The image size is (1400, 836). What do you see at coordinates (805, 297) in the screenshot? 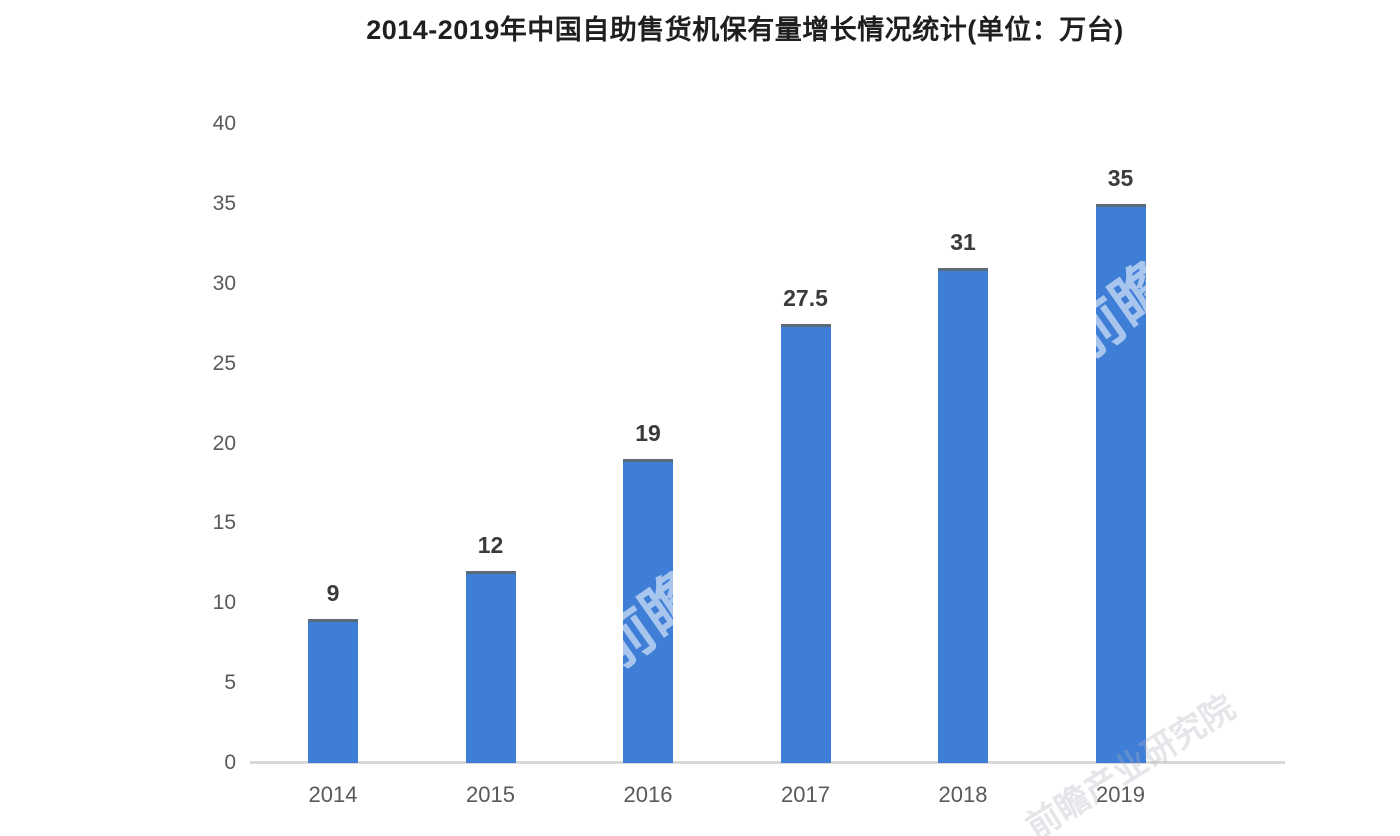
I see `bar-value-label: 27.5` at bounding box center [805, 297].